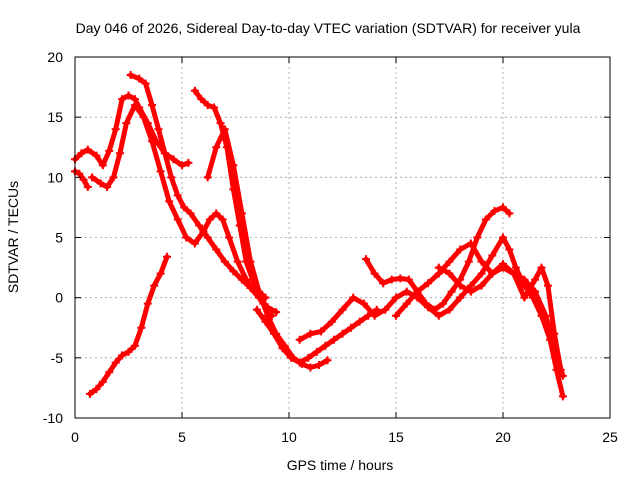 The height and width of the screenshot is (480, 640). What do you see at coordinates (55, 117) in the screenshot?
I see `y-tick-label: 15` at bounding box center [55, 117].